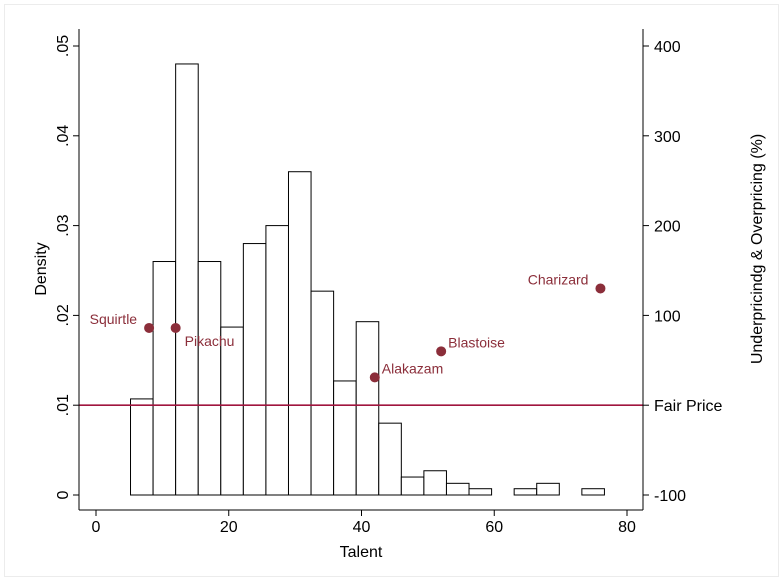  Describe the element at coordinates (667, 47) in the screenshot. I see `y-right-tick-label-400: 400` at that location.